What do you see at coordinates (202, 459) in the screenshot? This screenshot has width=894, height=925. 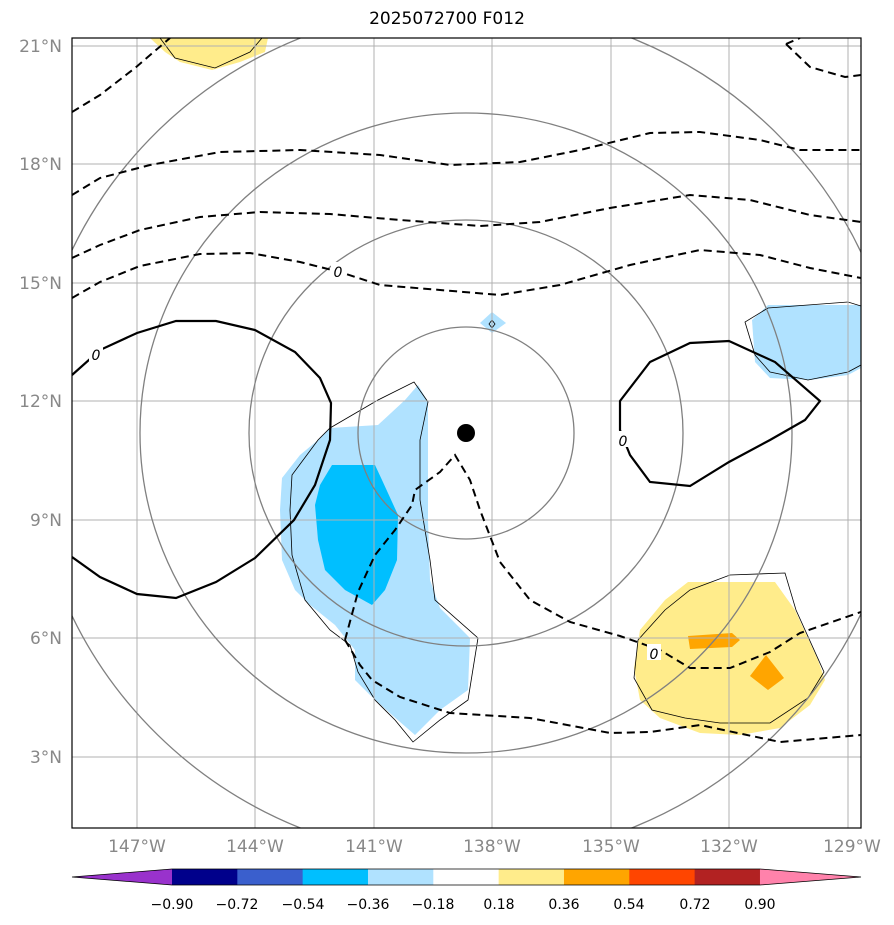 I see `solid-contour-west` at bounding box center [202, 459].